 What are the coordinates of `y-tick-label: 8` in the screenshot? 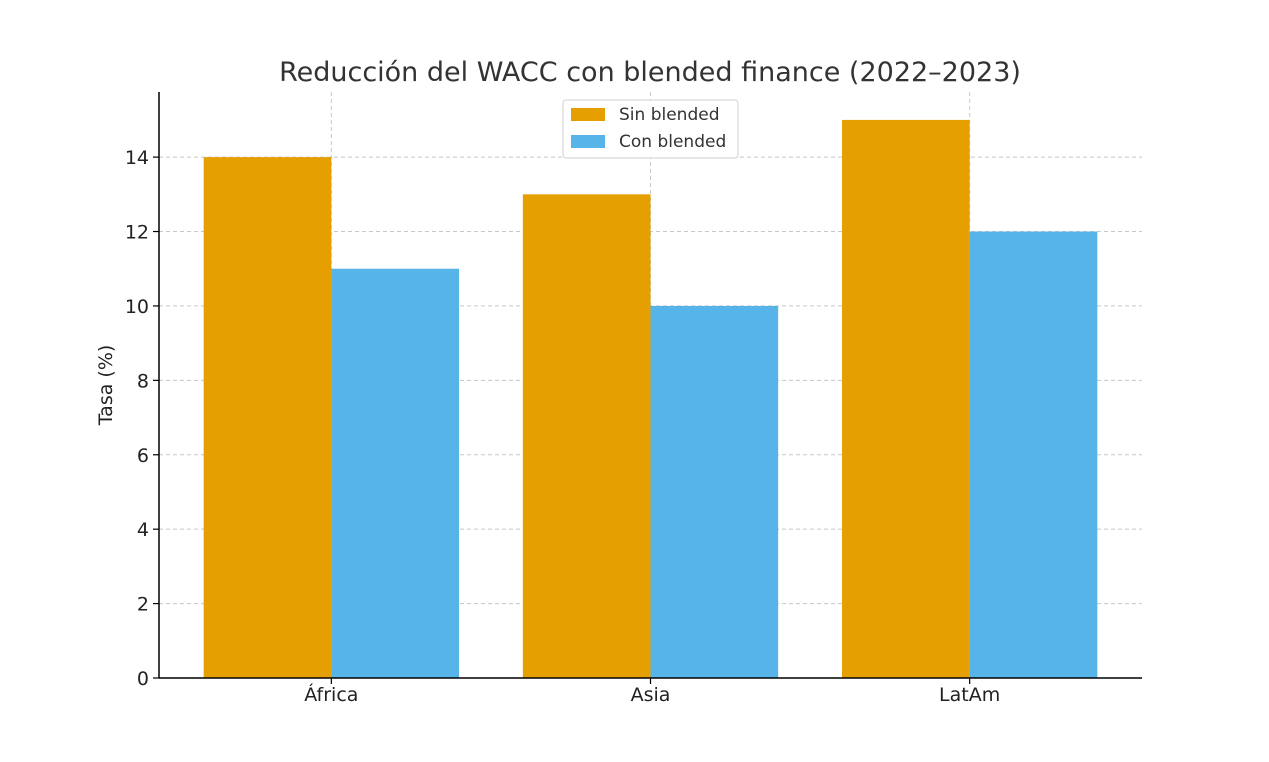 It's located at (143, 381).